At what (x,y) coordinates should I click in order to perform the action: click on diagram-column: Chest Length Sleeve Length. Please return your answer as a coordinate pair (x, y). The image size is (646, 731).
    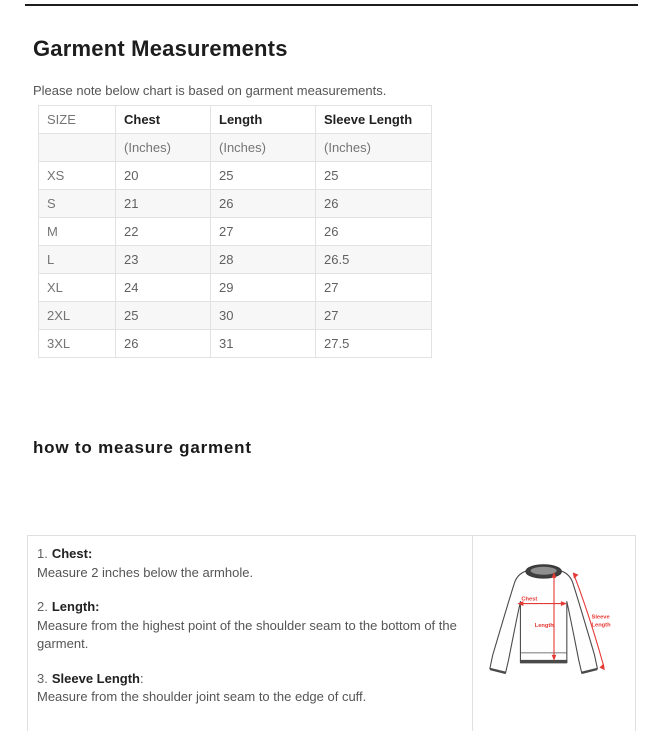
    Looking at the image, I should click on (554, 633).